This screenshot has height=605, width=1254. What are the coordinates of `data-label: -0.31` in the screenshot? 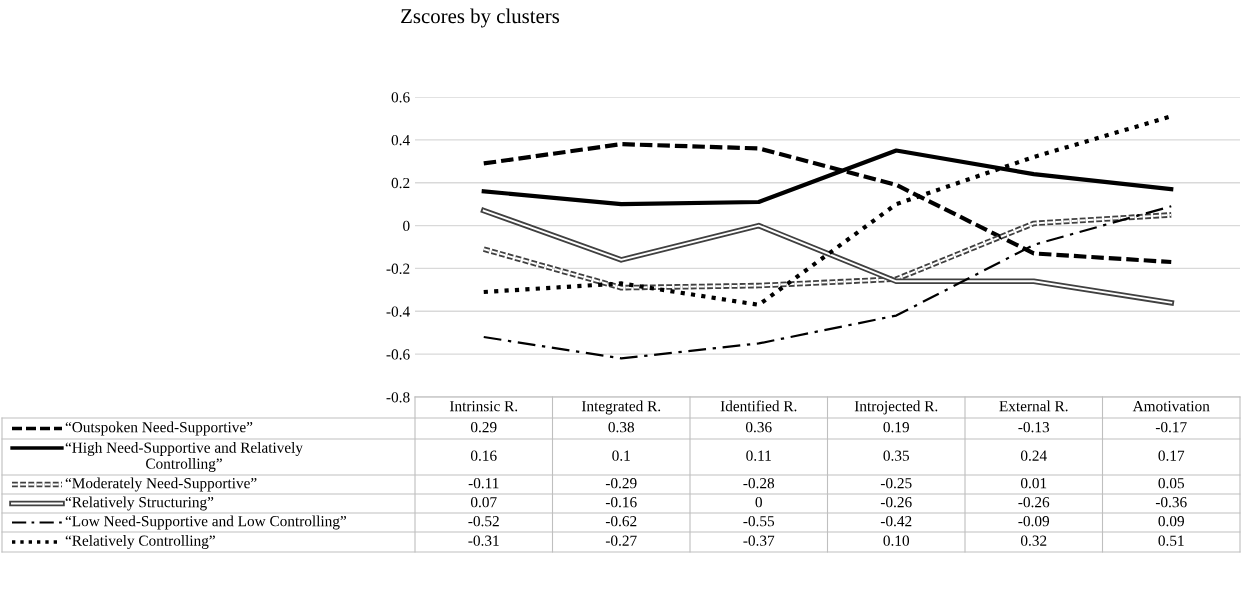 It's located at (483, 540).